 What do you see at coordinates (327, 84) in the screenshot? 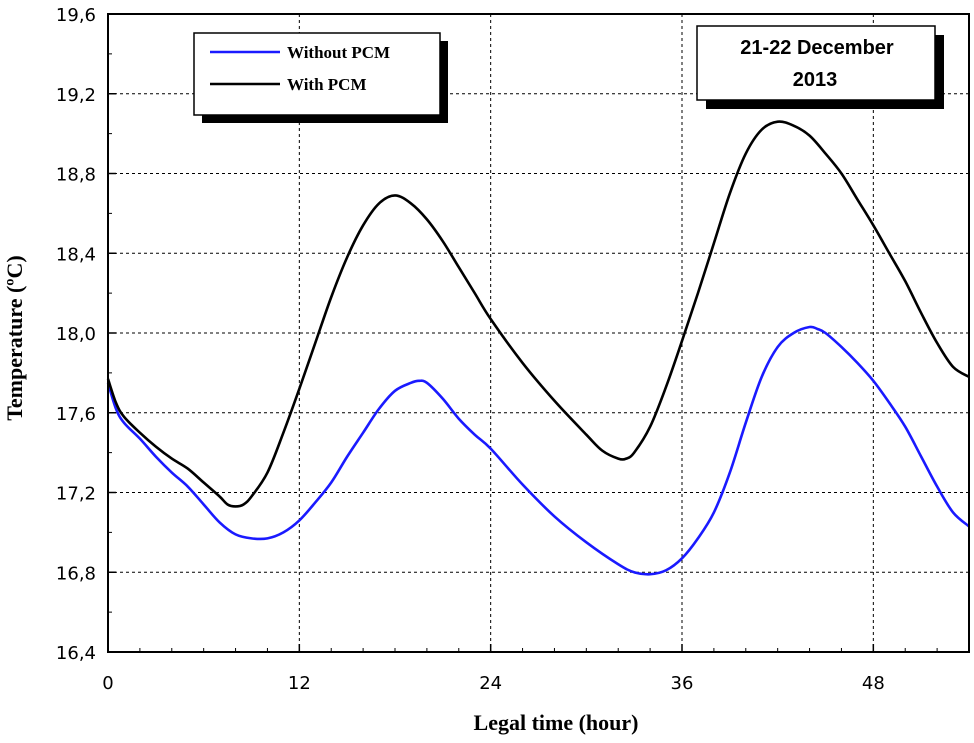
I see `legend-label-with-pcm: With PCM` at bounding box center [327, 84].